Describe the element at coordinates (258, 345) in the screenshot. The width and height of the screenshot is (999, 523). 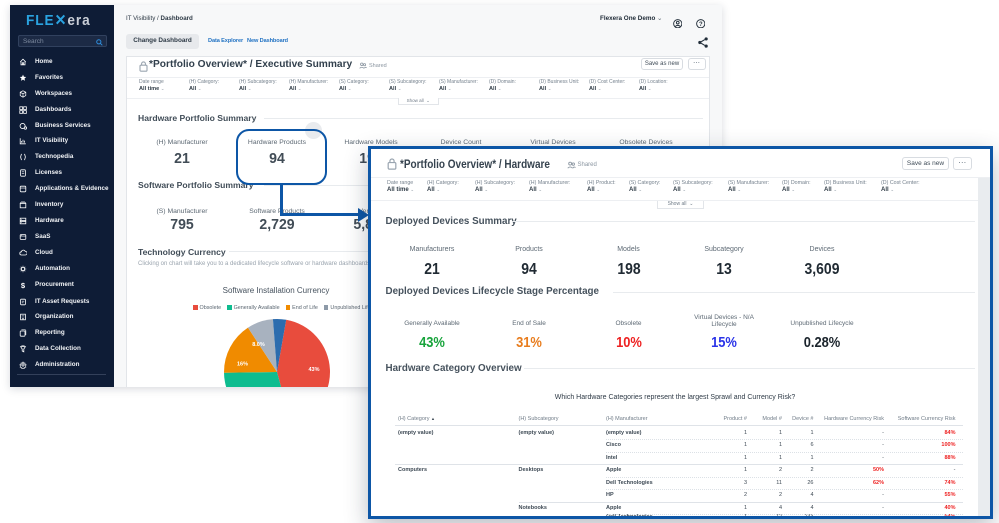
I see `svg-text: 8.0%` at that location.